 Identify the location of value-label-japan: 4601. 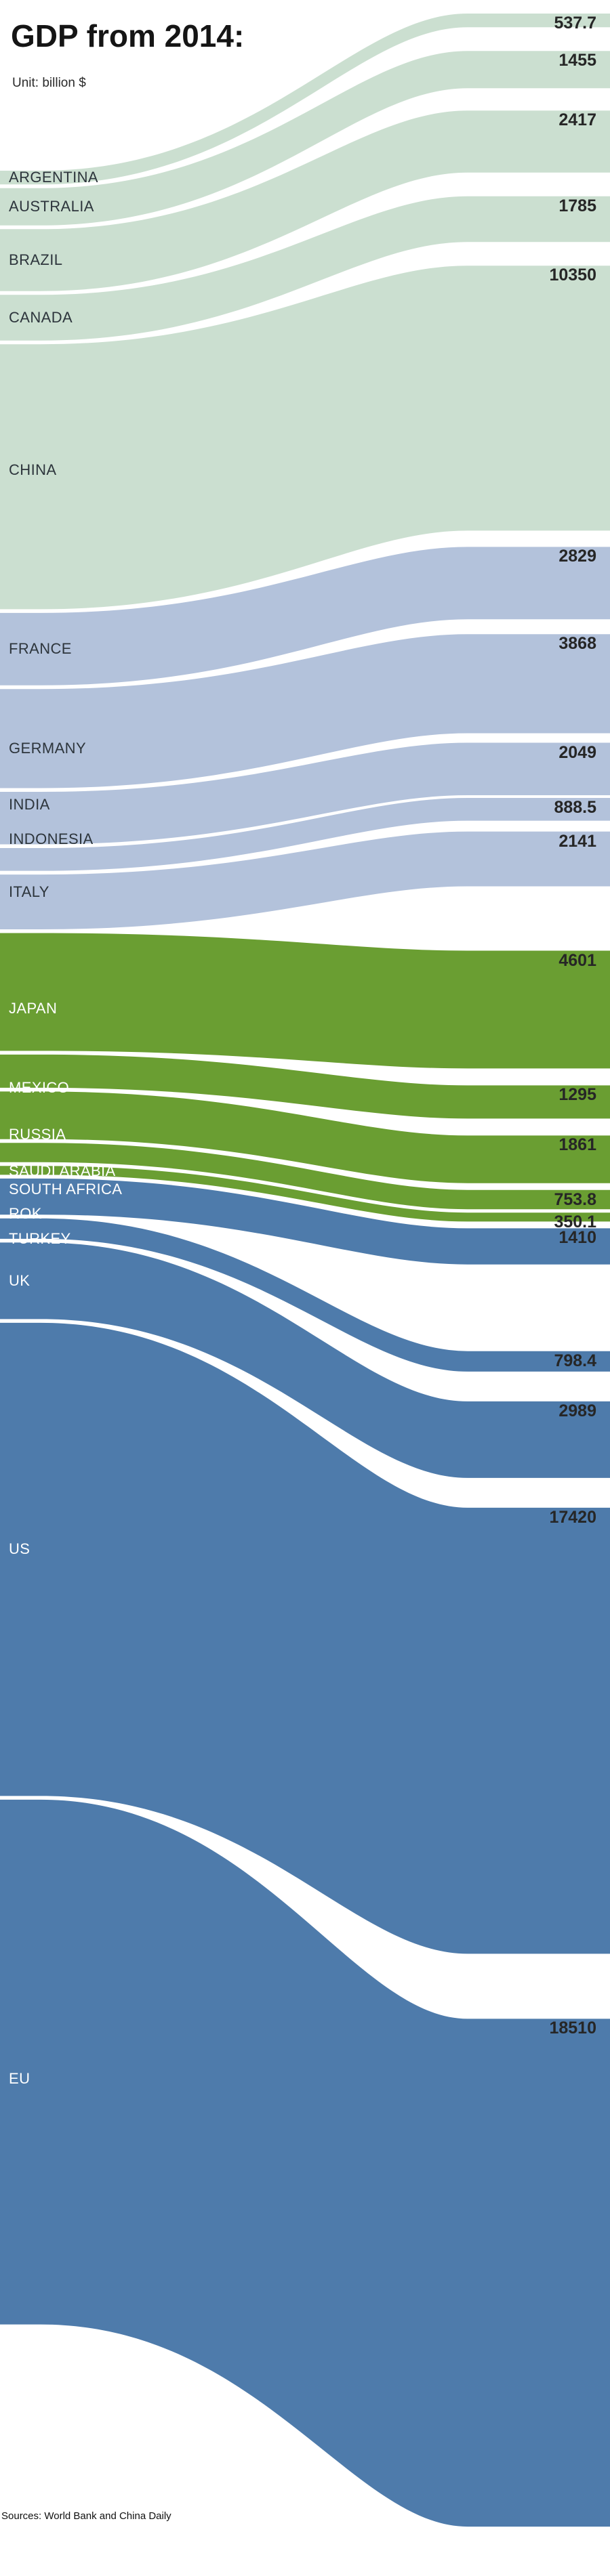
(577, 961).